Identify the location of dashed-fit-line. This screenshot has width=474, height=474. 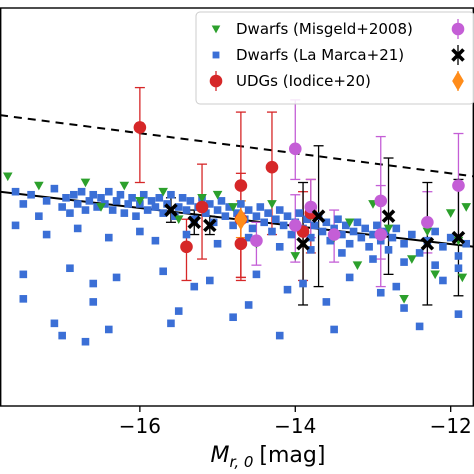
(237, 146).